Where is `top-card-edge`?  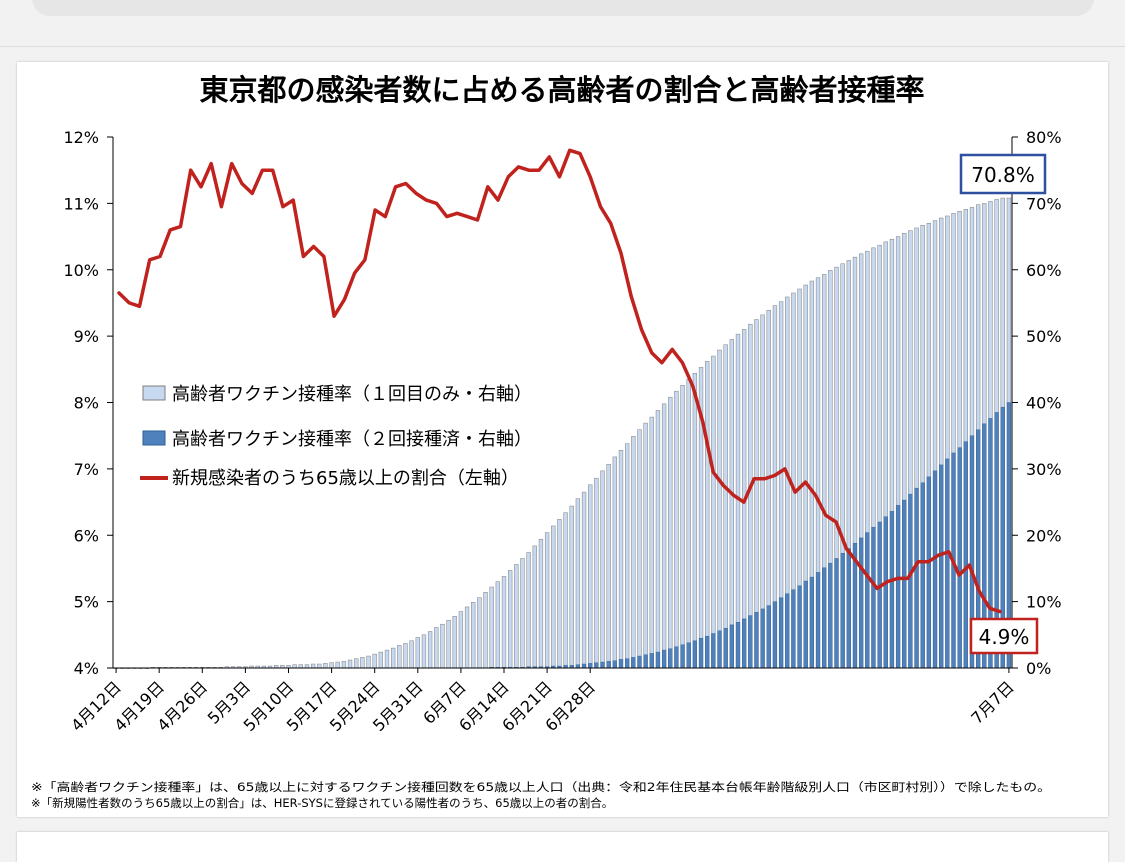 top-card-edge is located at coordinates (563, 8).